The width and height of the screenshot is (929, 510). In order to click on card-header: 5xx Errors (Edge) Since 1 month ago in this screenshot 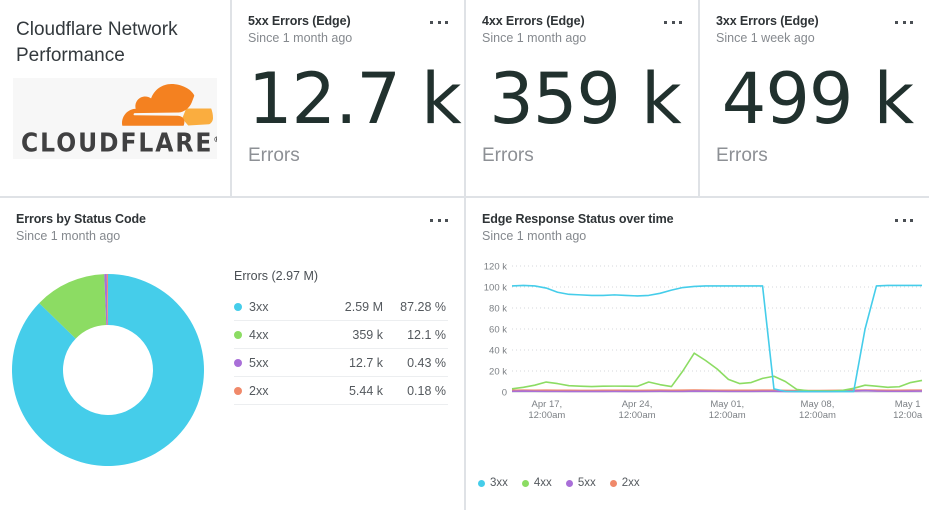, I will do `click(349, 30)`.